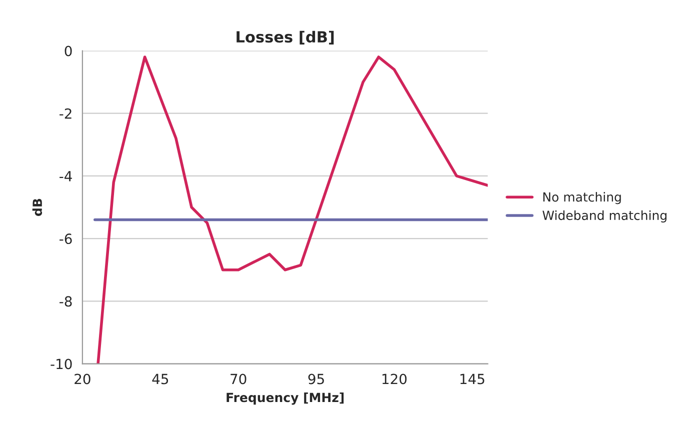  Describe the element at coordinates (285, 37) in the screenshot. I see `chart-title: Losses [dB]` at that location.